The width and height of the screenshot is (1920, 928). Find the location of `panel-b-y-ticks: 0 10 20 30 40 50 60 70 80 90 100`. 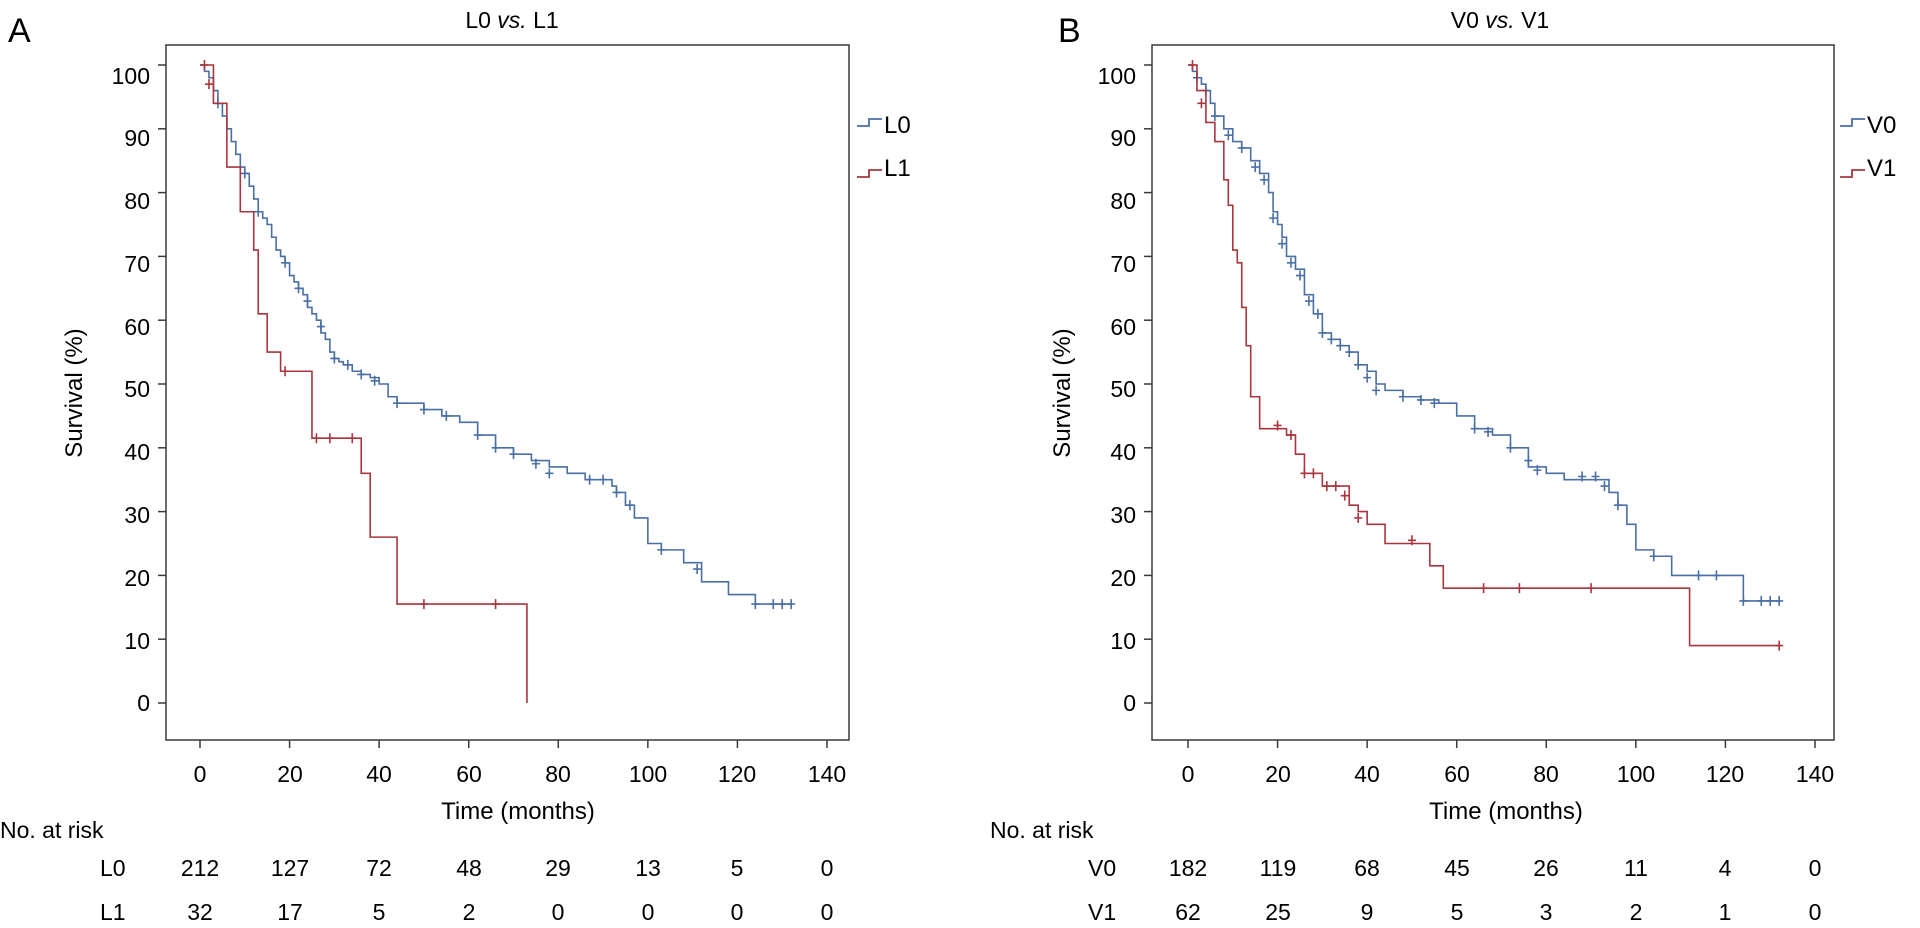

panel-b-y-ticks: 0 10 20 30 40 50 60 70 80 90 100 is located at coordinates (1117, 389).